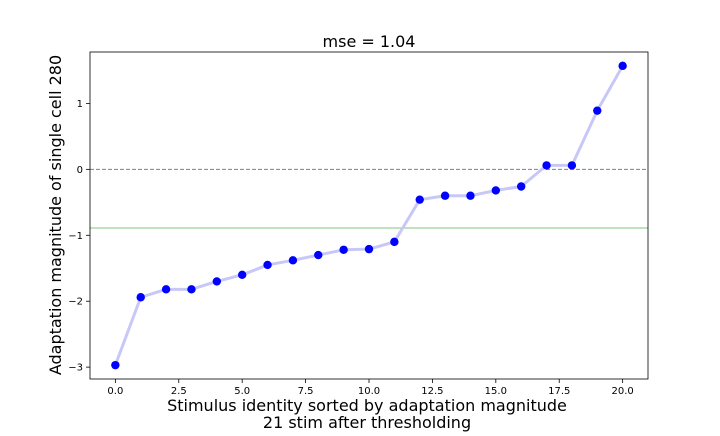  I want to click on x-tick-label: 0.0, so click(115, 391).